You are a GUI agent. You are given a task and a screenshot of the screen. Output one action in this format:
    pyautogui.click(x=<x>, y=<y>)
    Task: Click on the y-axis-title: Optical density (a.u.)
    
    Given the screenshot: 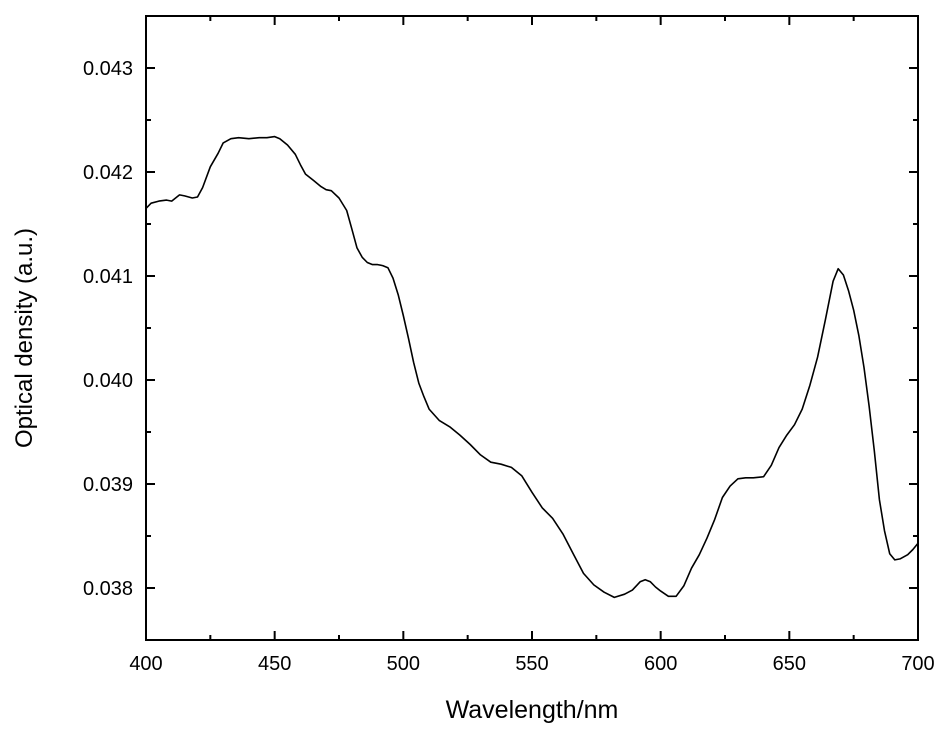 What is the action you would take?
    pyautogui.click(x=24, y=338)
    